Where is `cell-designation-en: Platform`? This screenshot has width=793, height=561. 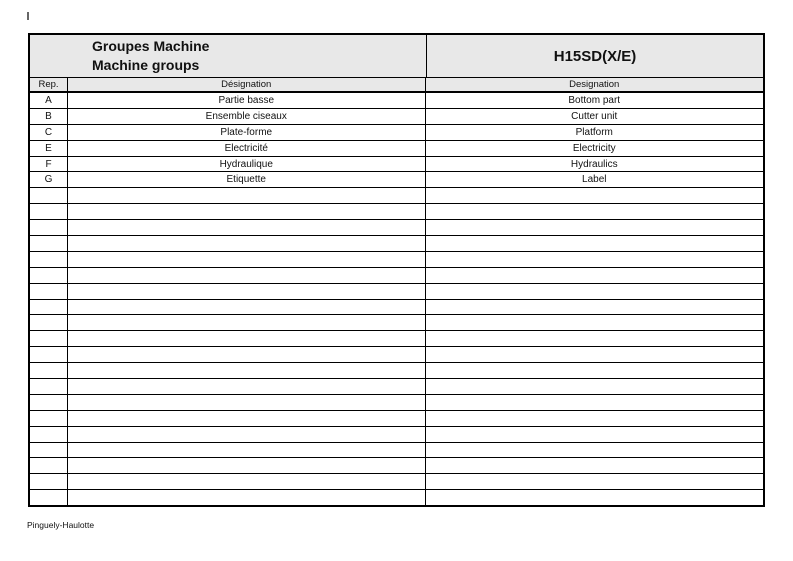
cell-designation-en: Platform is located at coordinates (594, 132).